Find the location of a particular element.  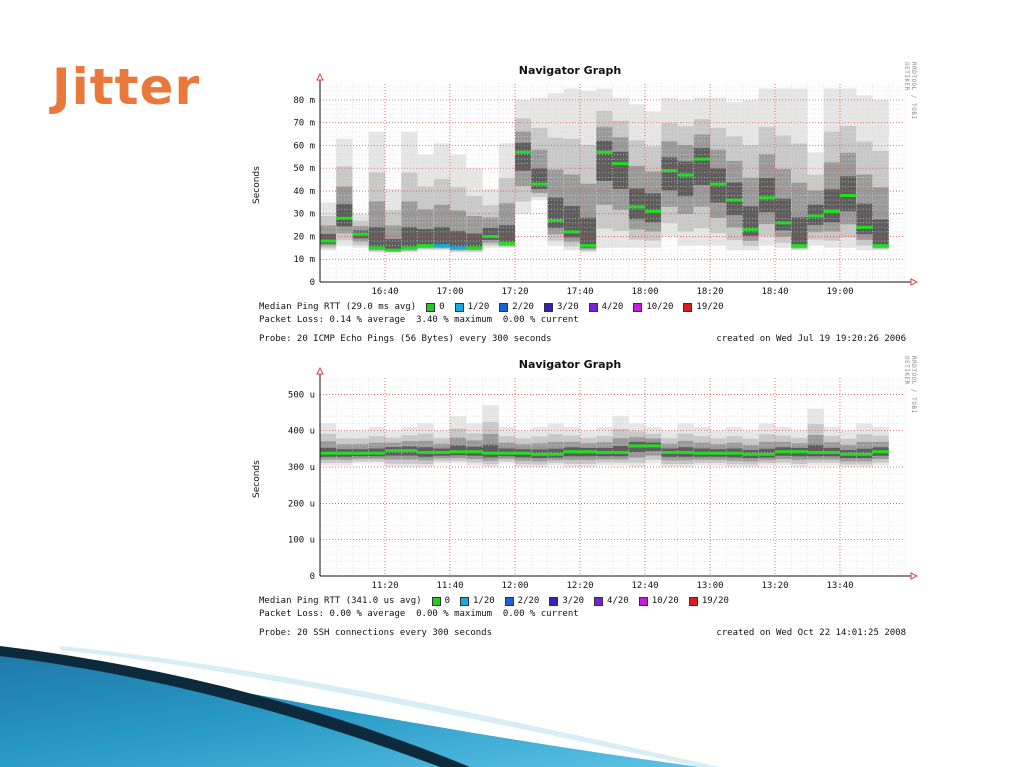

created-line: created on Wed Oct 22 14:01:25 2008 is located at coordinates (811, 633).